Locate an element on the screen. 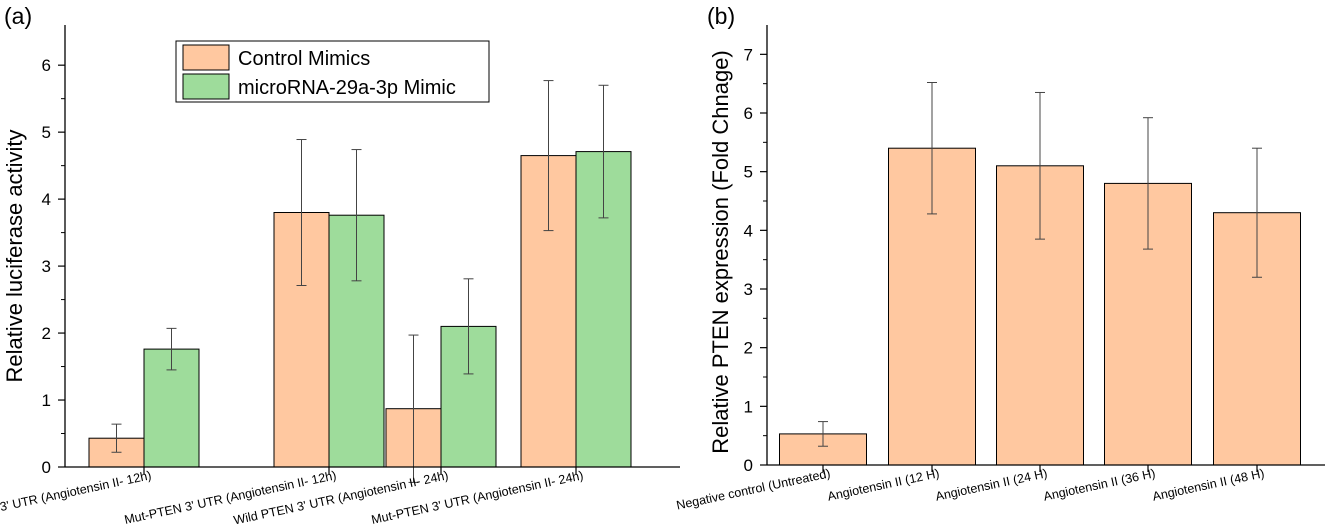  b-x-category-label-3: Angiotensin II (36 H) is located at coordinates (1099, 484).